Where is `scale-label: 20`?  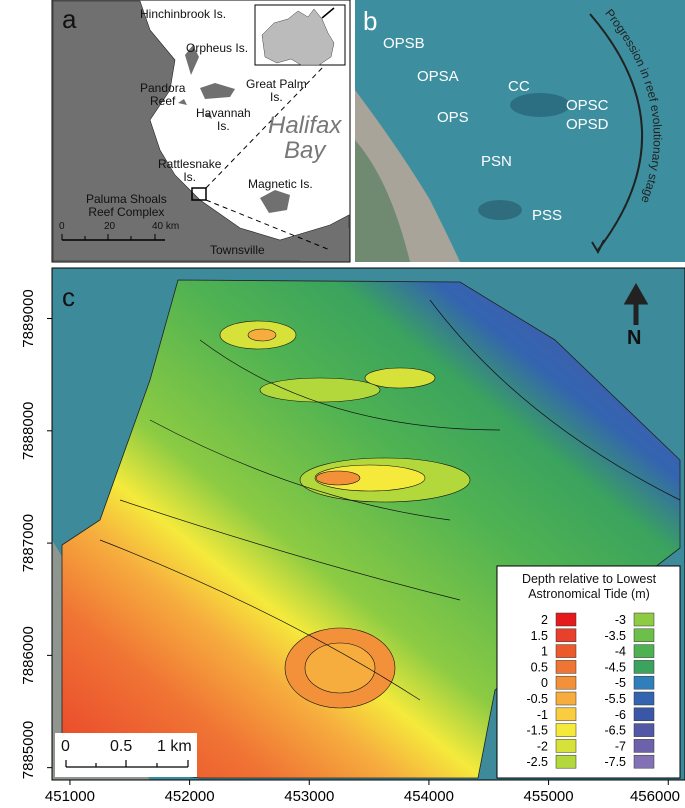
scale-label: 20 is located at coordinates (110, 226).